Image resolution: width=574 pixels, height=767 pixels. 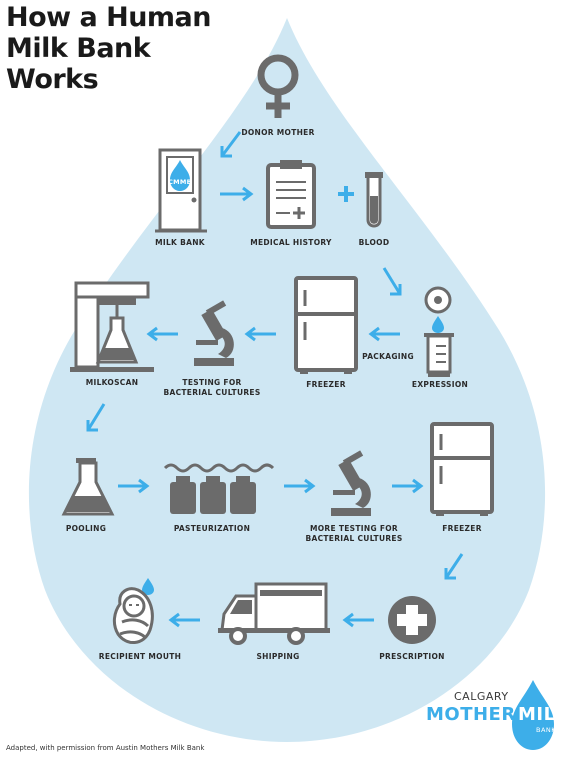 I want to click on label-prescription: PRESCRIPTION, so click(x=412, y=656).